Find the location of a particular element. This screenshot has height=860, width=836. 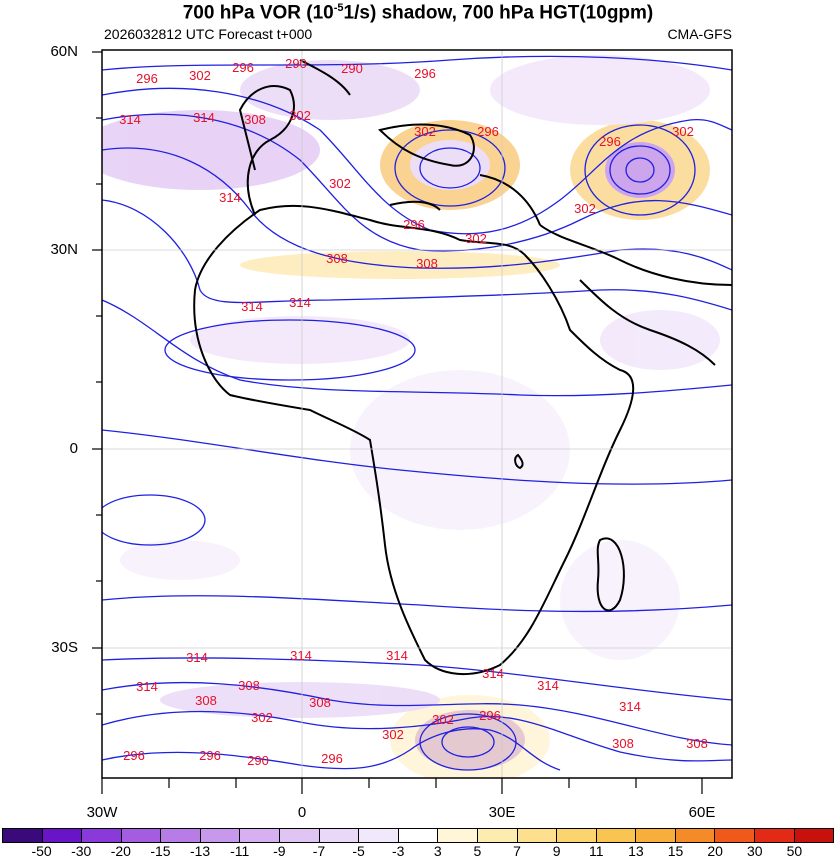

lat-label-60n: 60N is located at coordinates (64, 51).